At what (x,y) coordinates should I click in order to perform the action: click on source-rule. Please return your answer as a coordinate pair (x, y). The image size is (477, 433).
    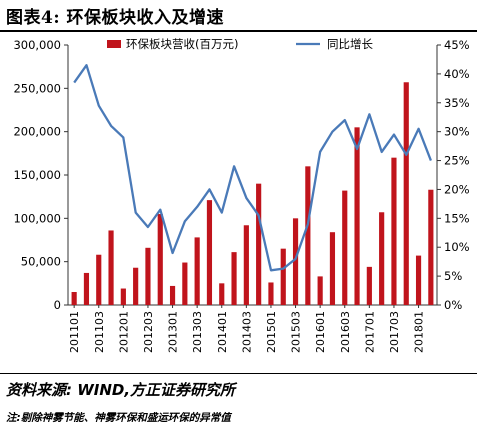
    Looking at the image, I should click on (238, 373).